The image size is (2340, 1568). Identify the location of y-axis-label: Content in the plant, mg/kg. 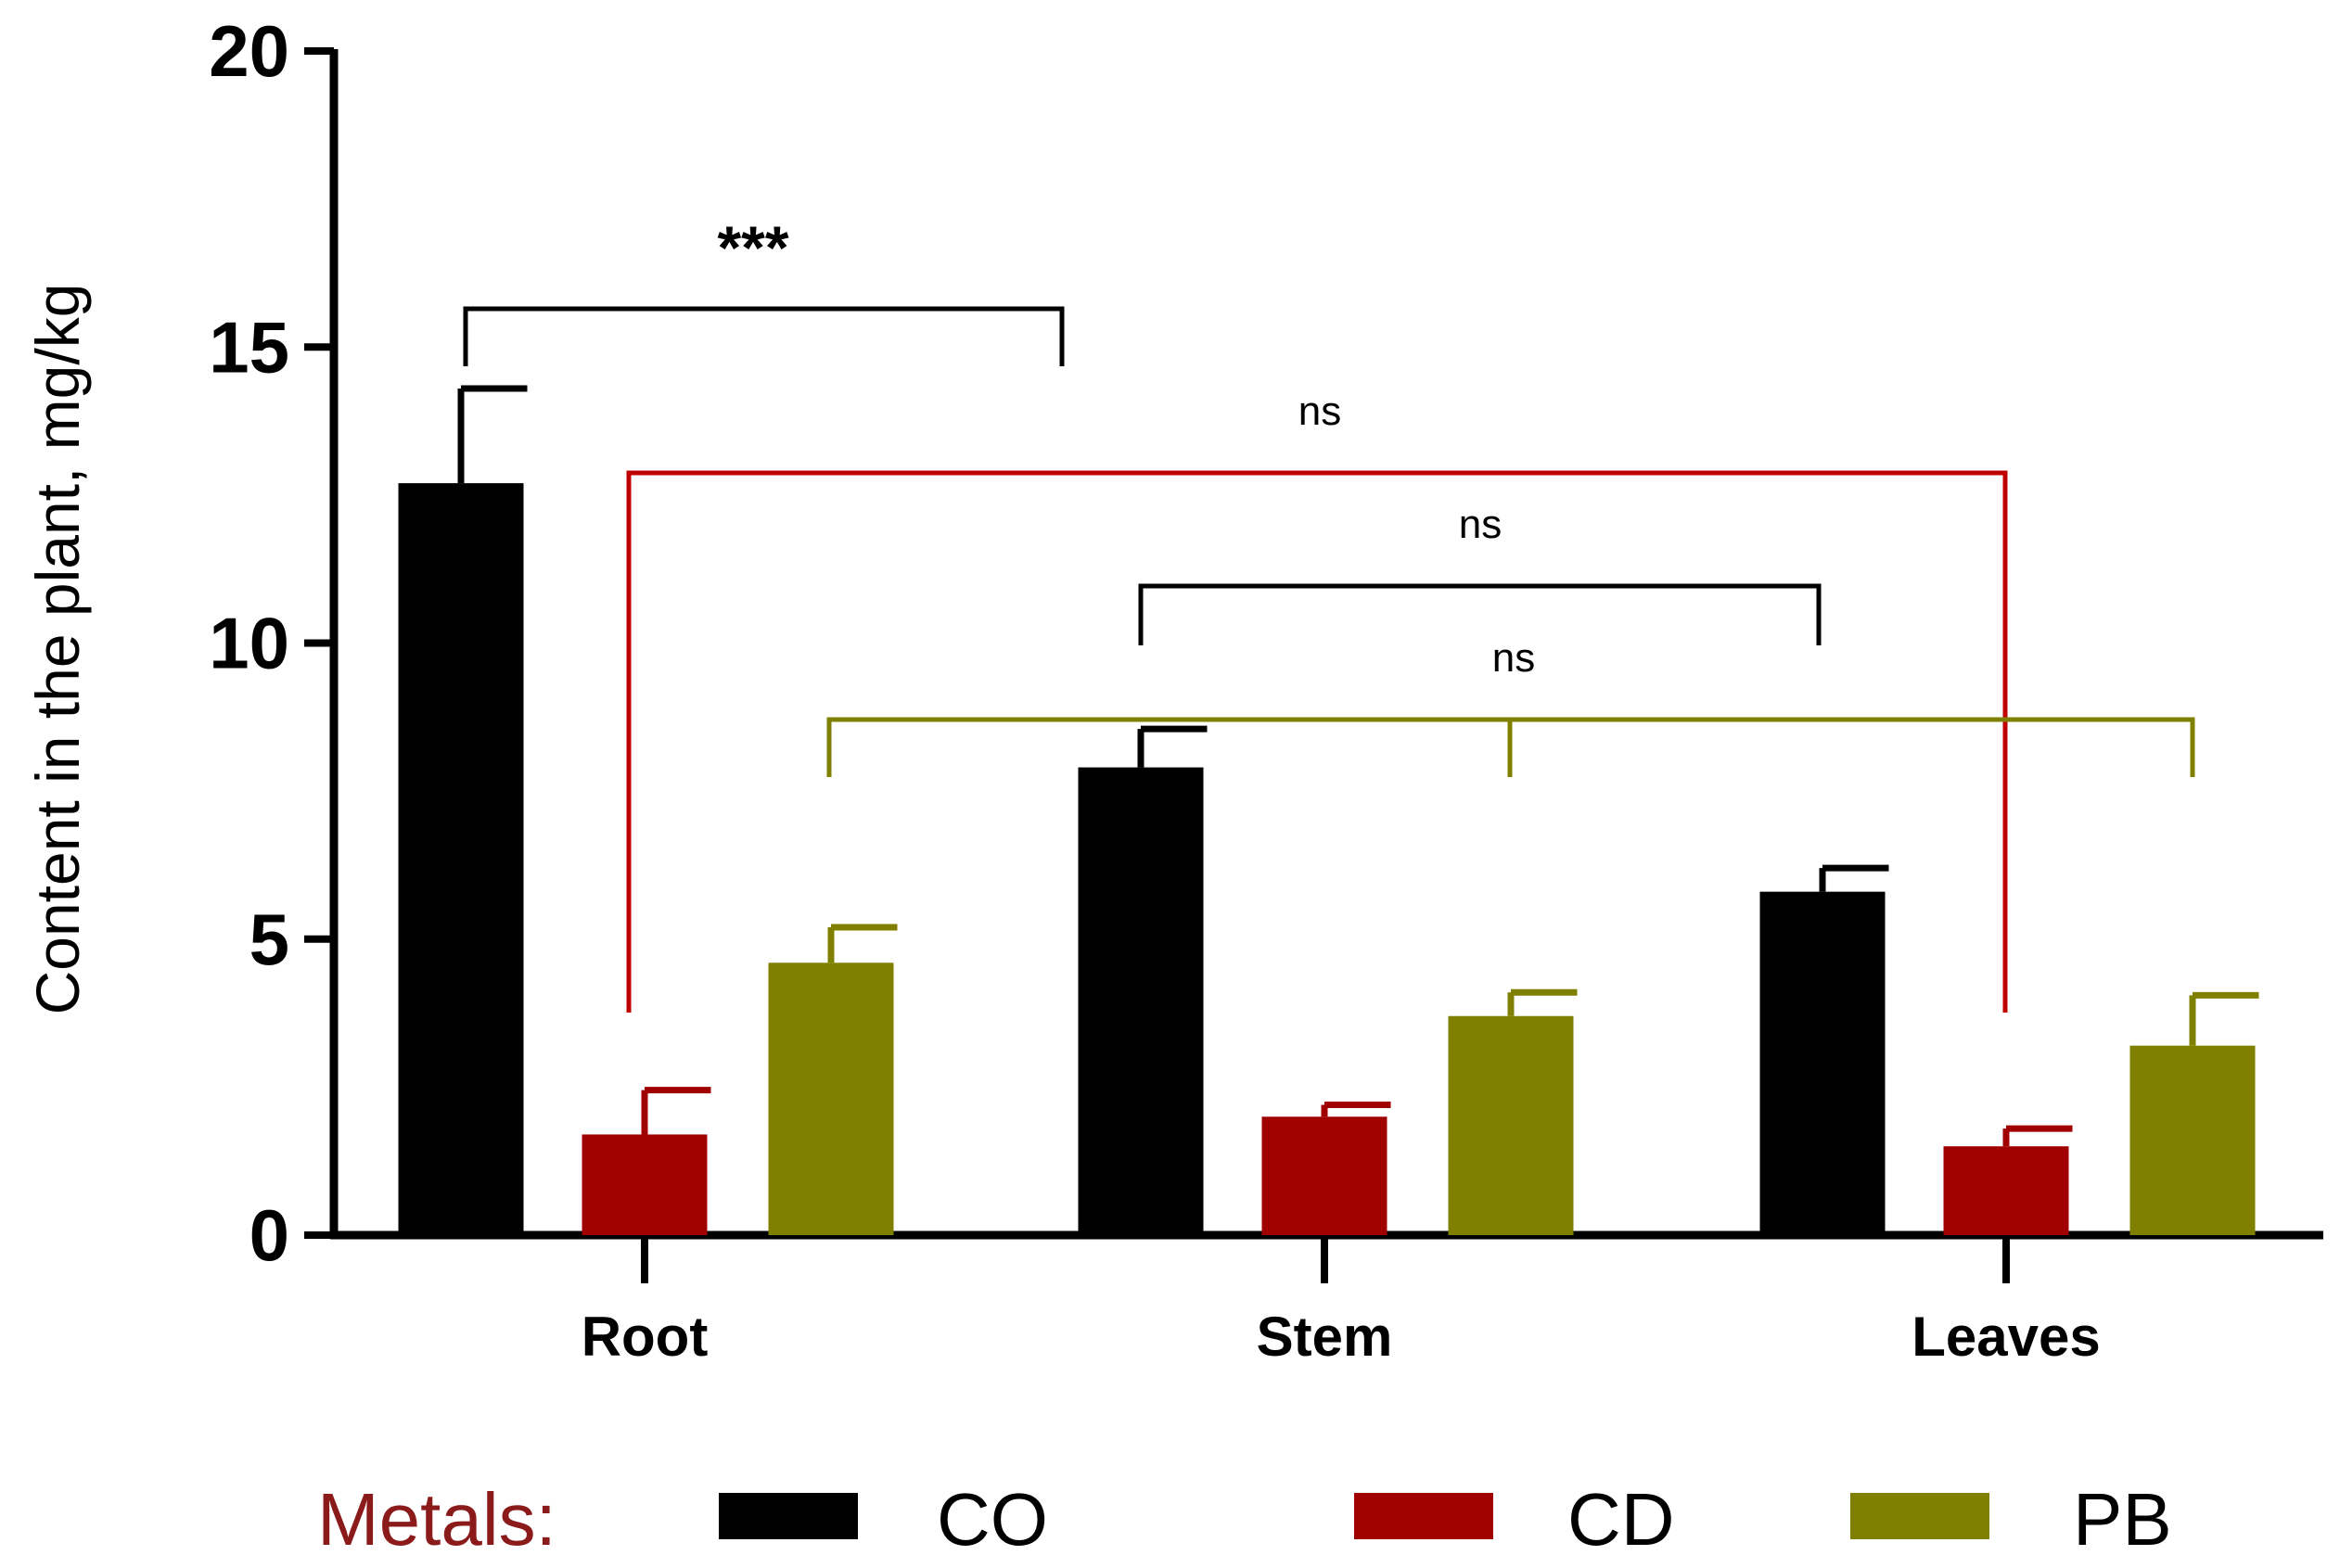
(57, 649).